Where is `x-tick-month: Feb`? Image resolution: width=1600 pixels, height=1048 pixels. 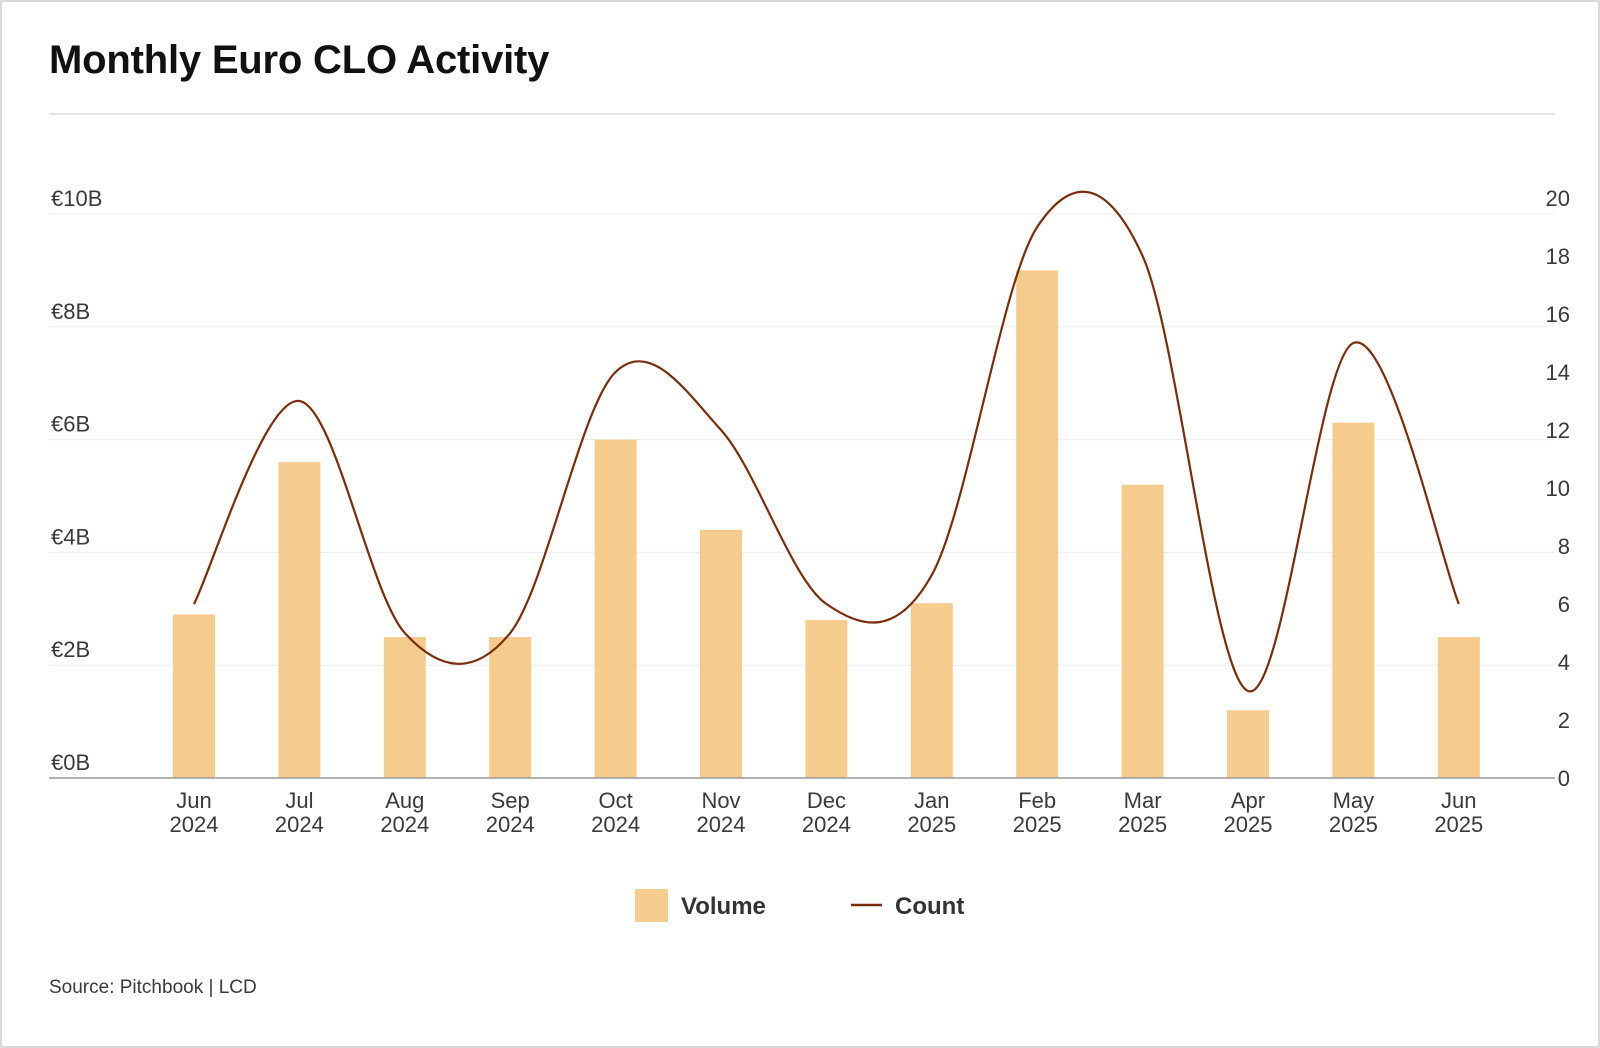
x-tick-month: Feb is located at coordinates (1037, 800).